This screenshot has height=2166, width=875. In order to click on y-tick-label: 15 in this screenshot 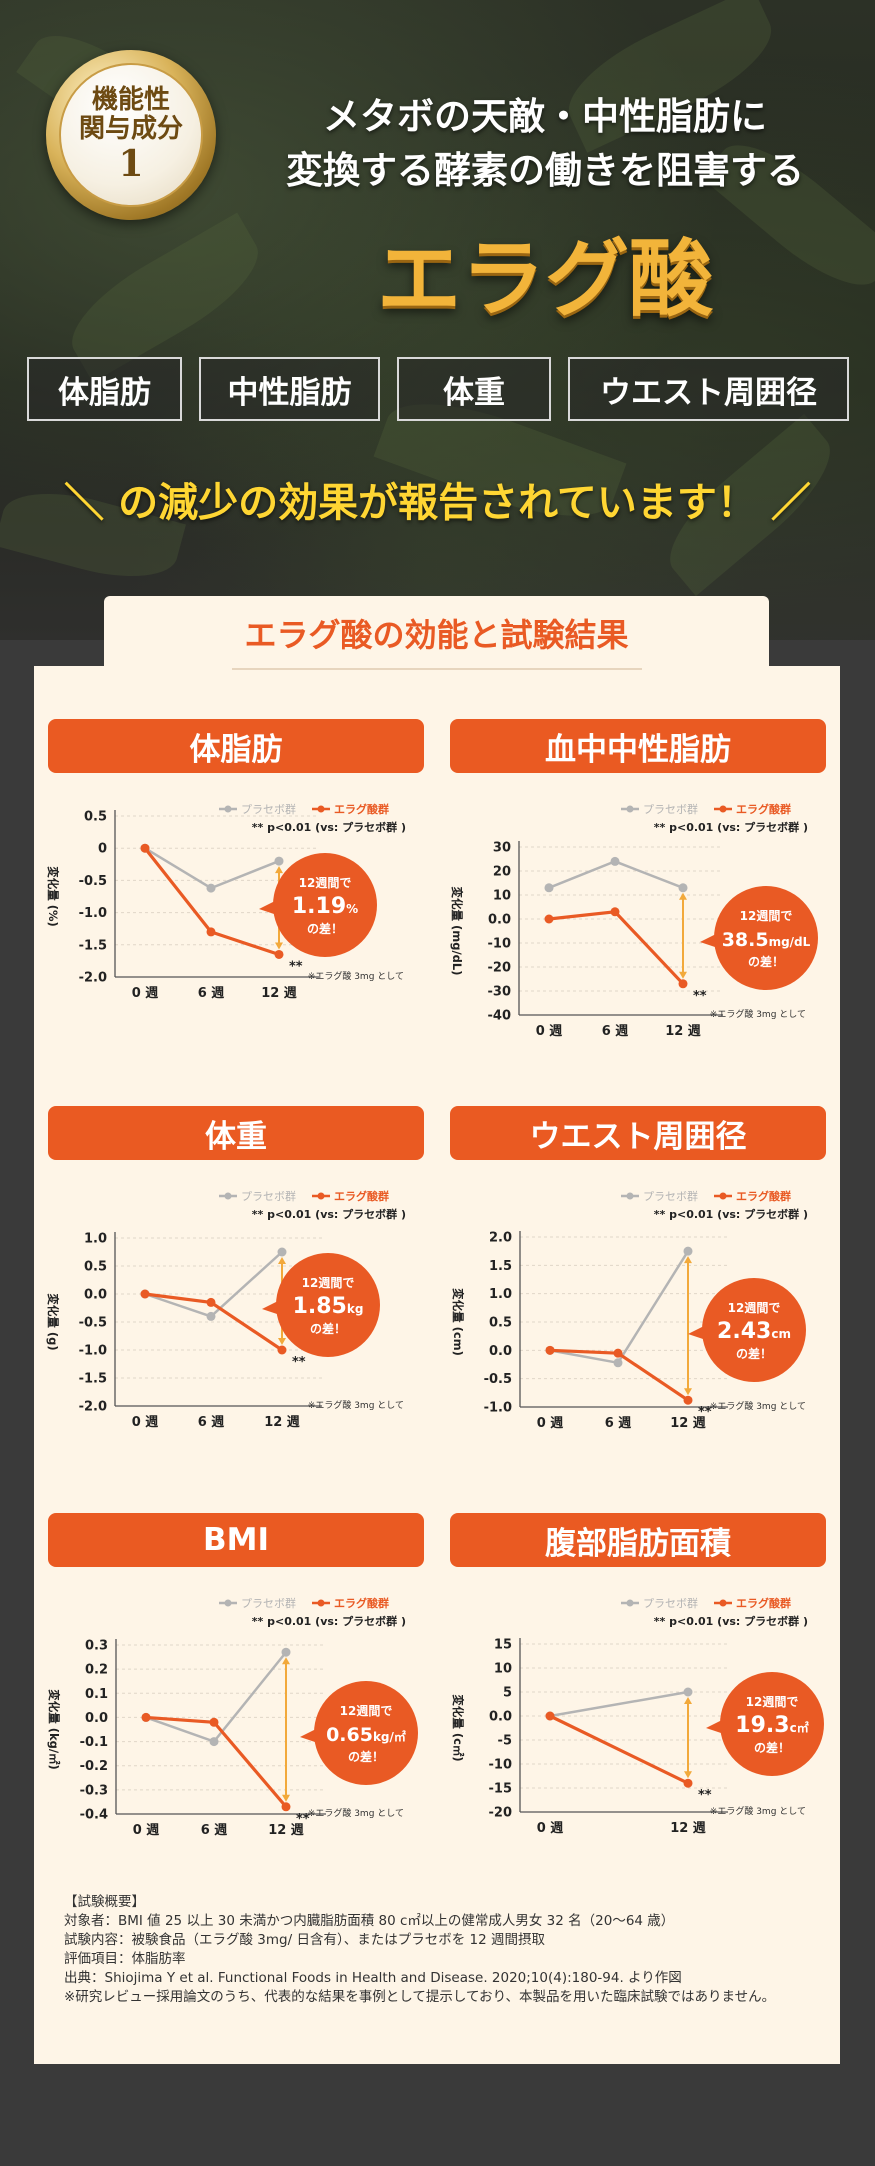, I will do `click(503, 1645)`.